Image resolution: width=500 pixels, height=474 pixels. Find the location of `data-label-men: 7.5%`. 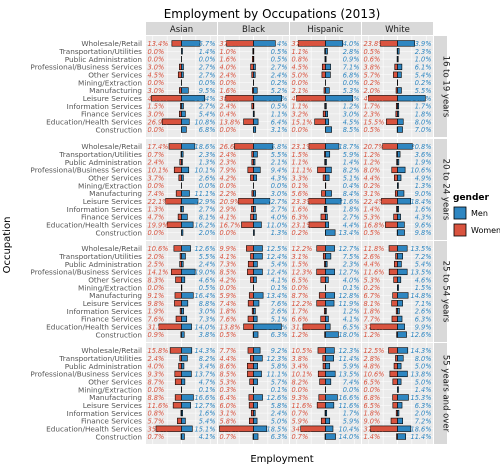

data-label-men: 7.5% is located at coordinates (351, 257).